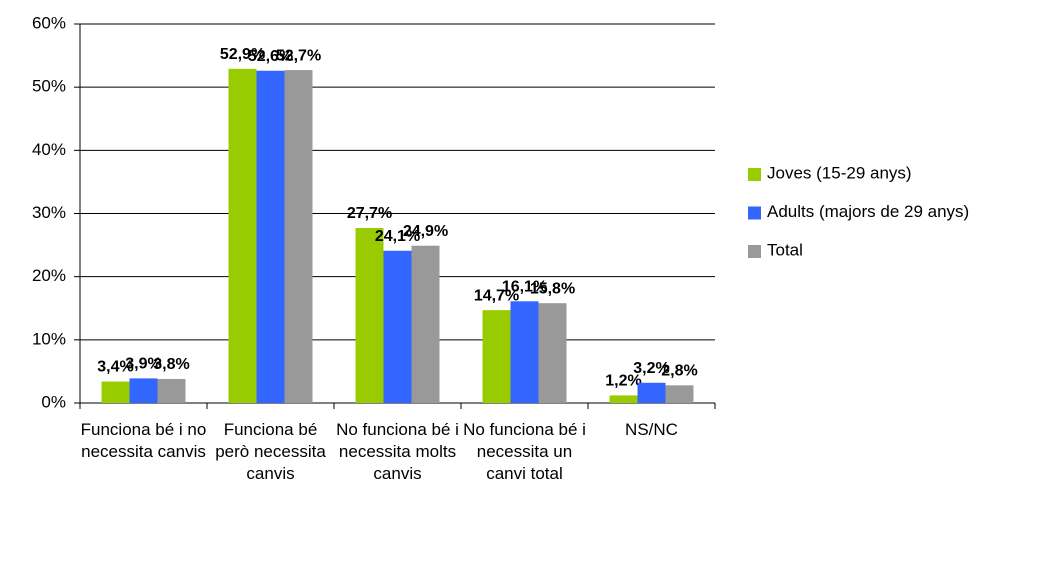 This screenshot has width=1063, height=561. What do you see at coordinates (679, 371) in the screenshot?
I see `data-label: 2,8%` at bounding box center [679, 371].